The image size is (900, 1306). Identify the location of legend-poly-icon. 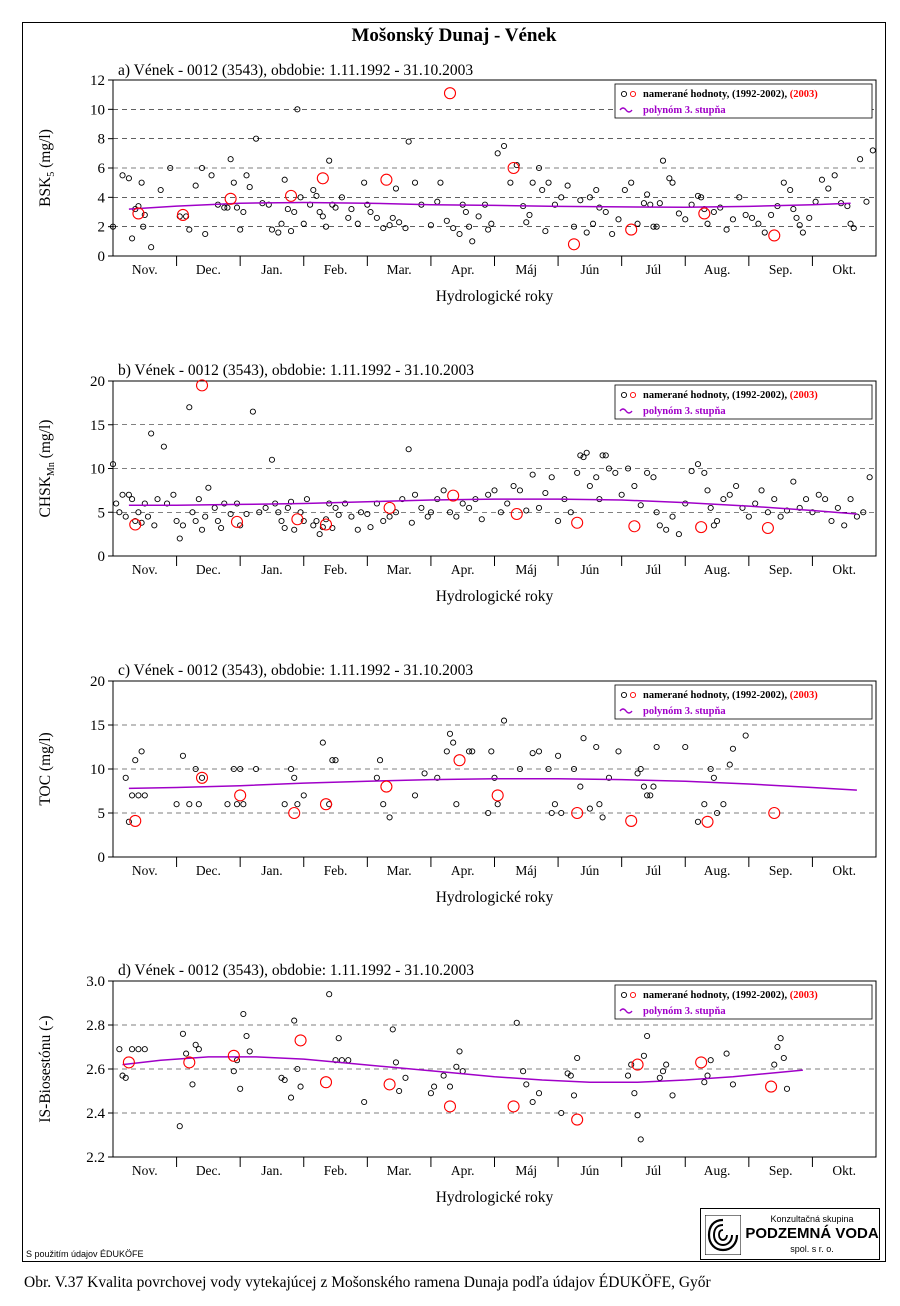
(626, 711).